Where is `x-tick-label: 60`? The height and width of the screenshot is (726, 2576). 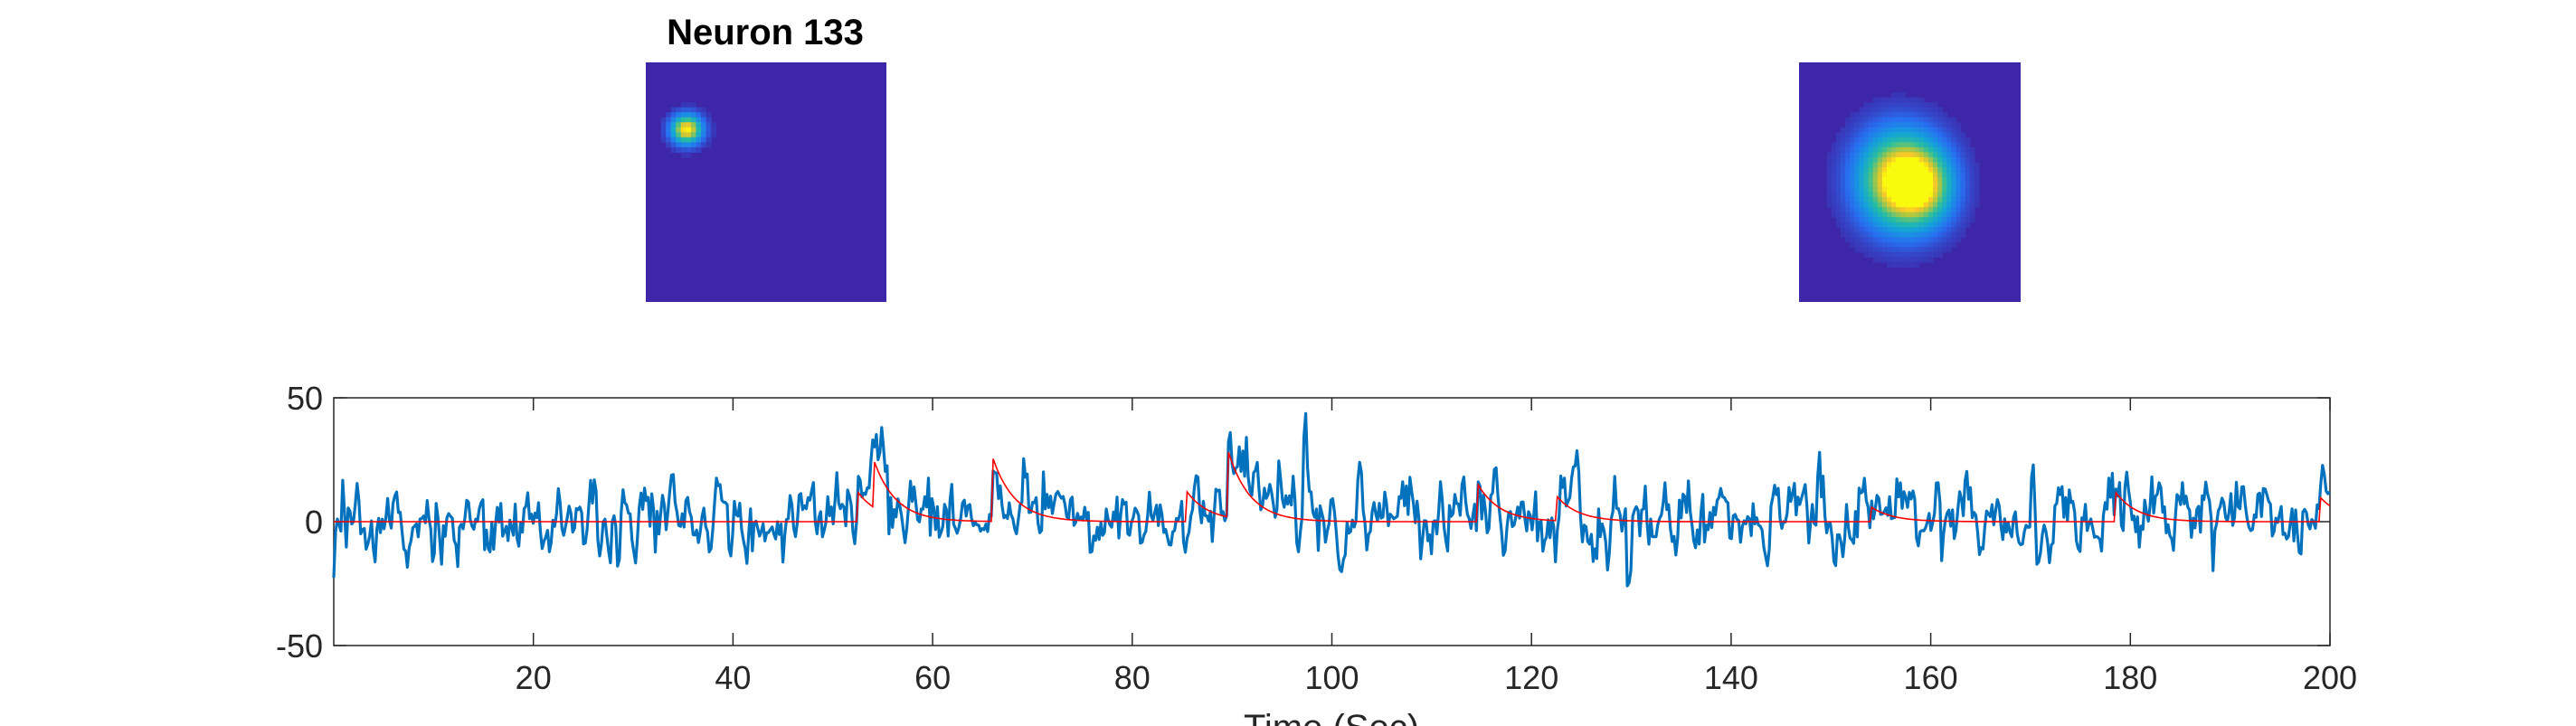
x-tick-label: 60 is located at coordinates (932, 677).